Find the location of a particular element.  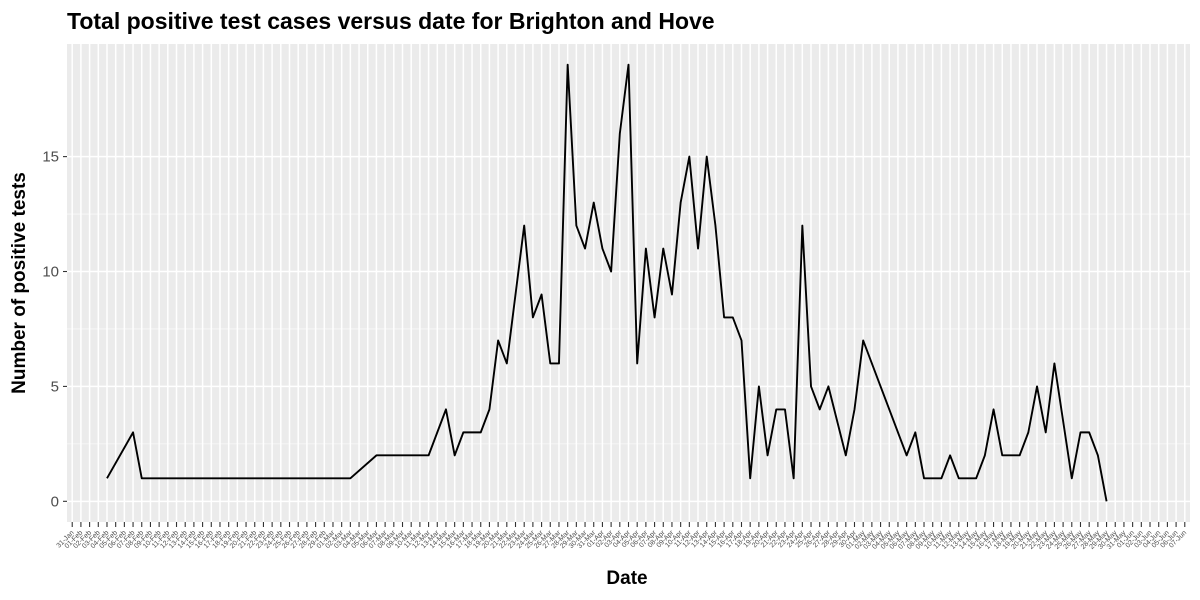

y-tick-label: 5 is located at coordinates (55, 386).